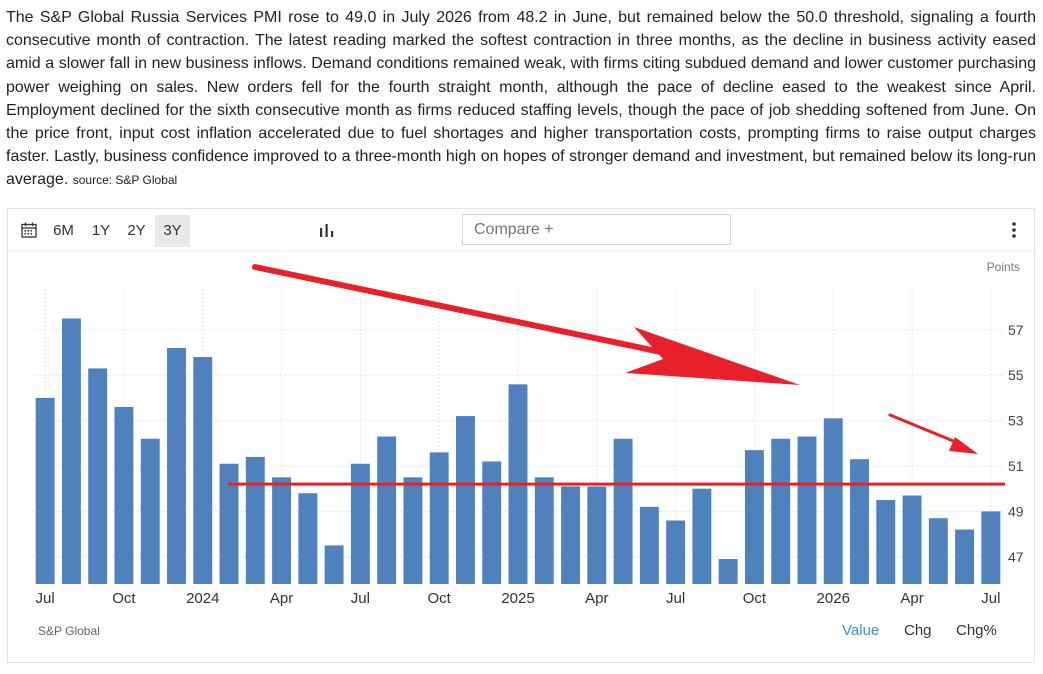 The width and height of the screenshot is (1043, 674). Describe the element at coordinates (1016, 330) in the screenshot. I see `y-tick-label: 57` at that location.